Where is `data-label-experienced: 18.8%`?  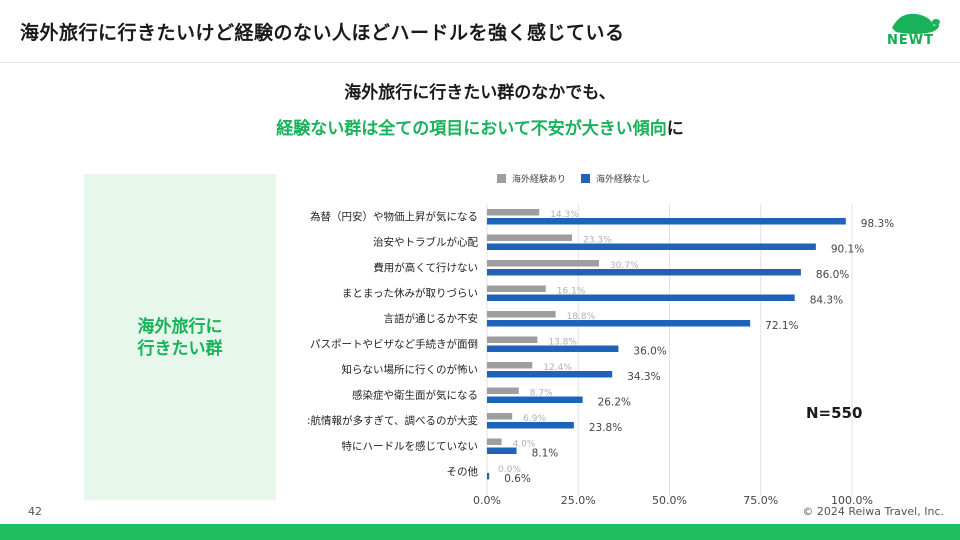
data-label-experienced: 18.8% is located at coordinates (581, 317).